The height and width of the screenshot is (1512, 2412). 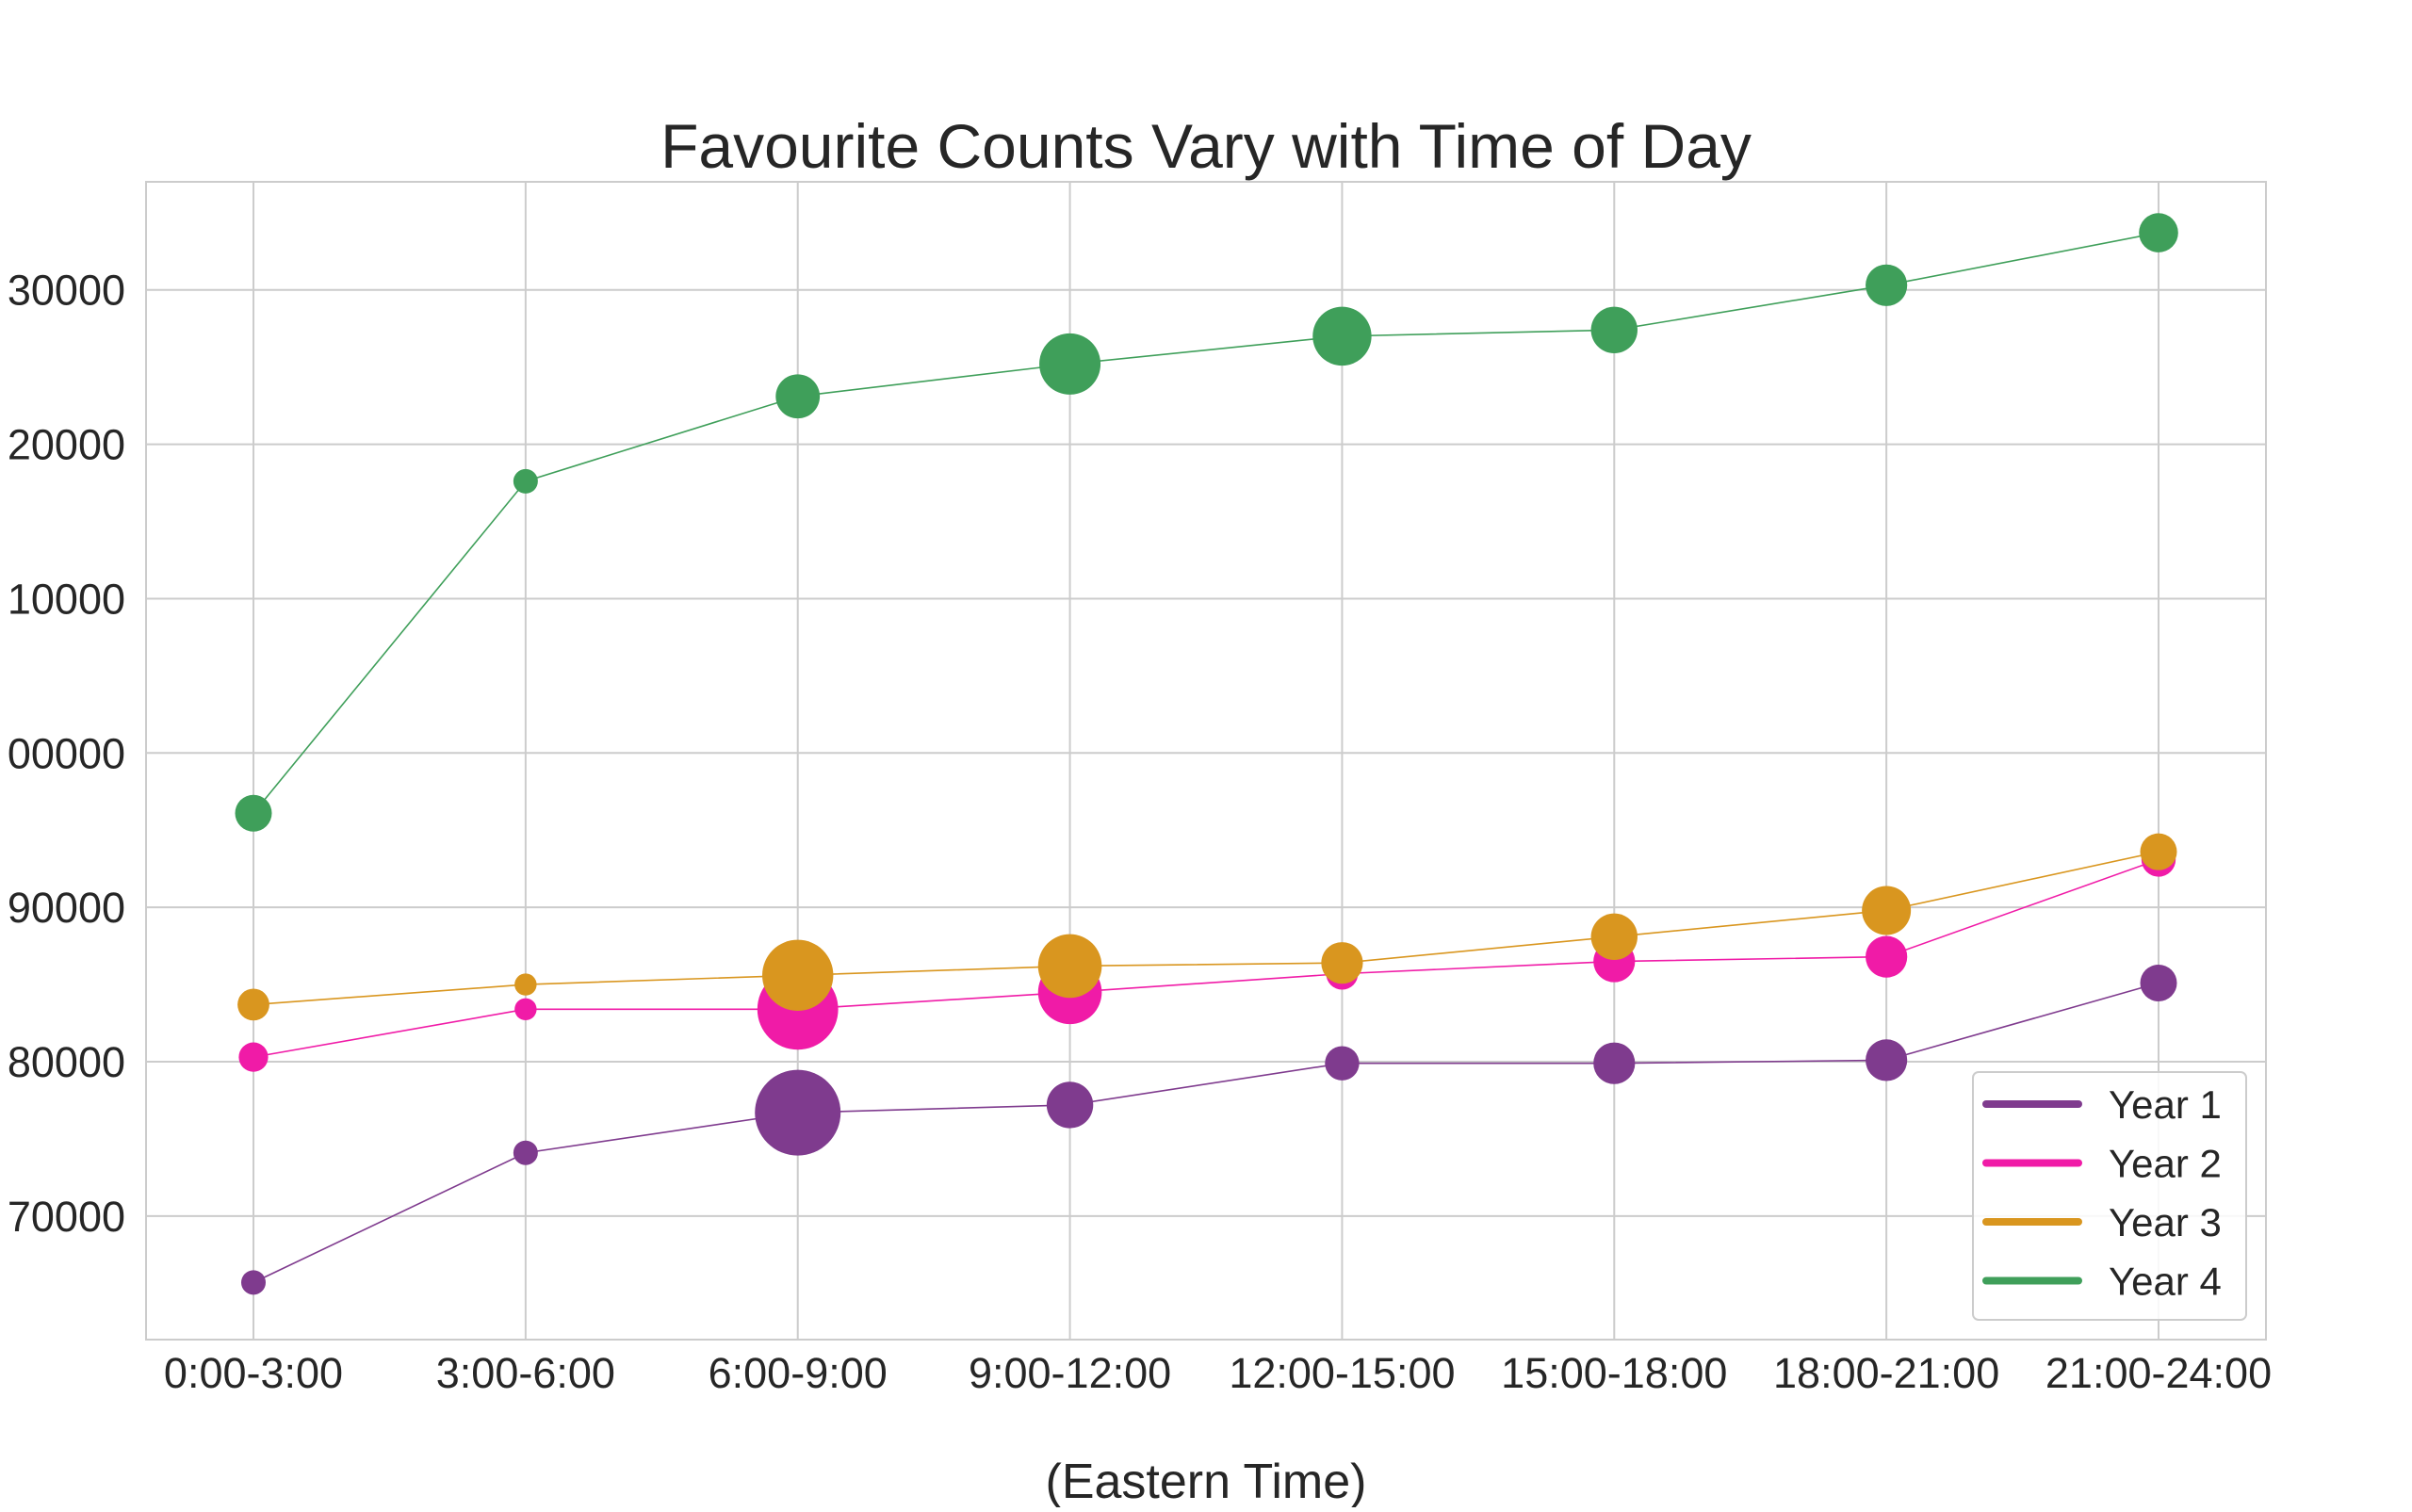 I want to click on legend-item: Year 1, so click(x=2102, y=1104).